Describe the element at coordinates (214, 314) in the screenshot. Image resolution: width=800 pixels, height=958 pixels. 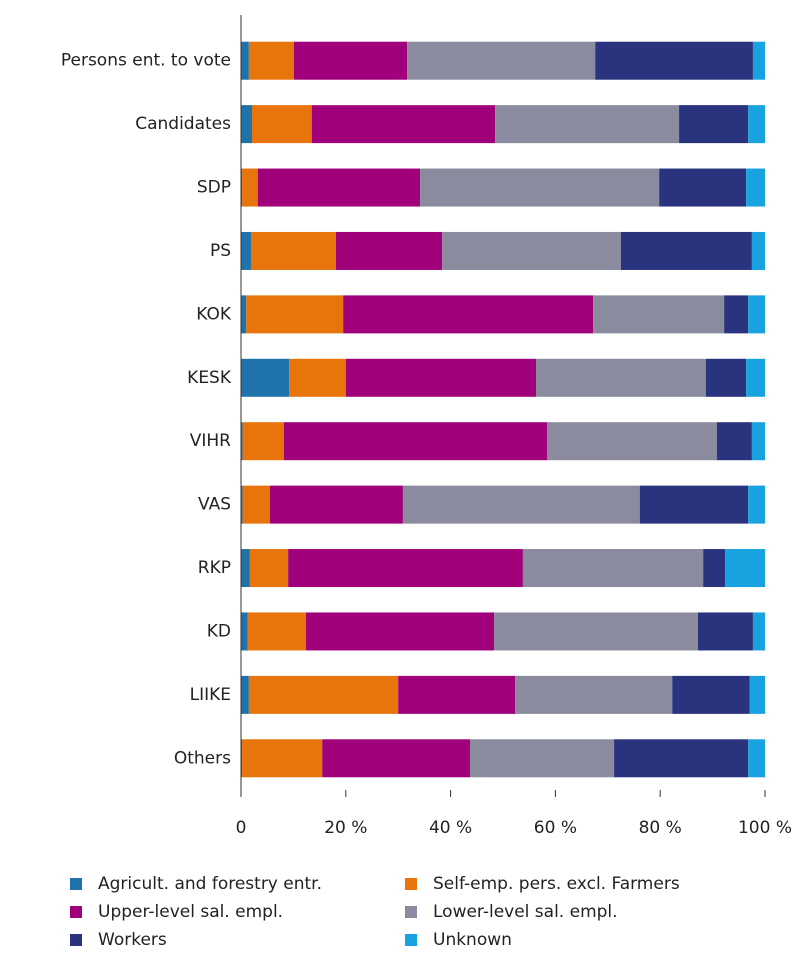
I see `y-tick-label: KOK` at that location.